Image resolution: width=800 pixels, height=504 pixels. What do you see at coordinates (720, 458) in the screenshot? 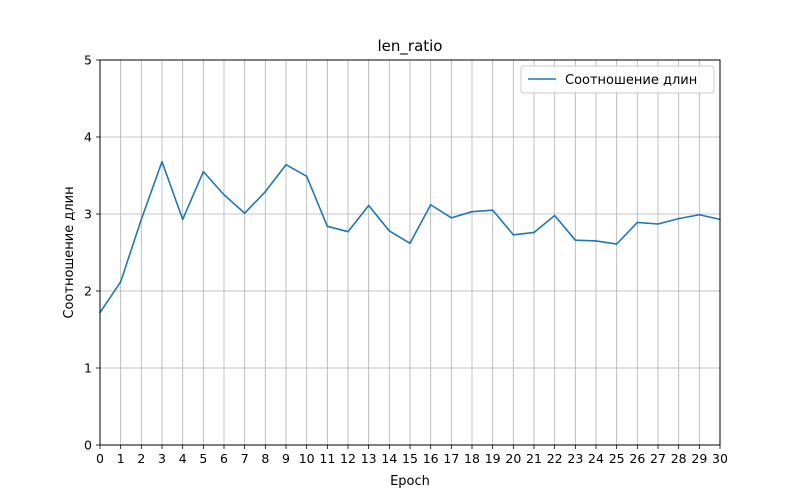
I see `x-tick-label: 30` at bounding box center [720, 458].